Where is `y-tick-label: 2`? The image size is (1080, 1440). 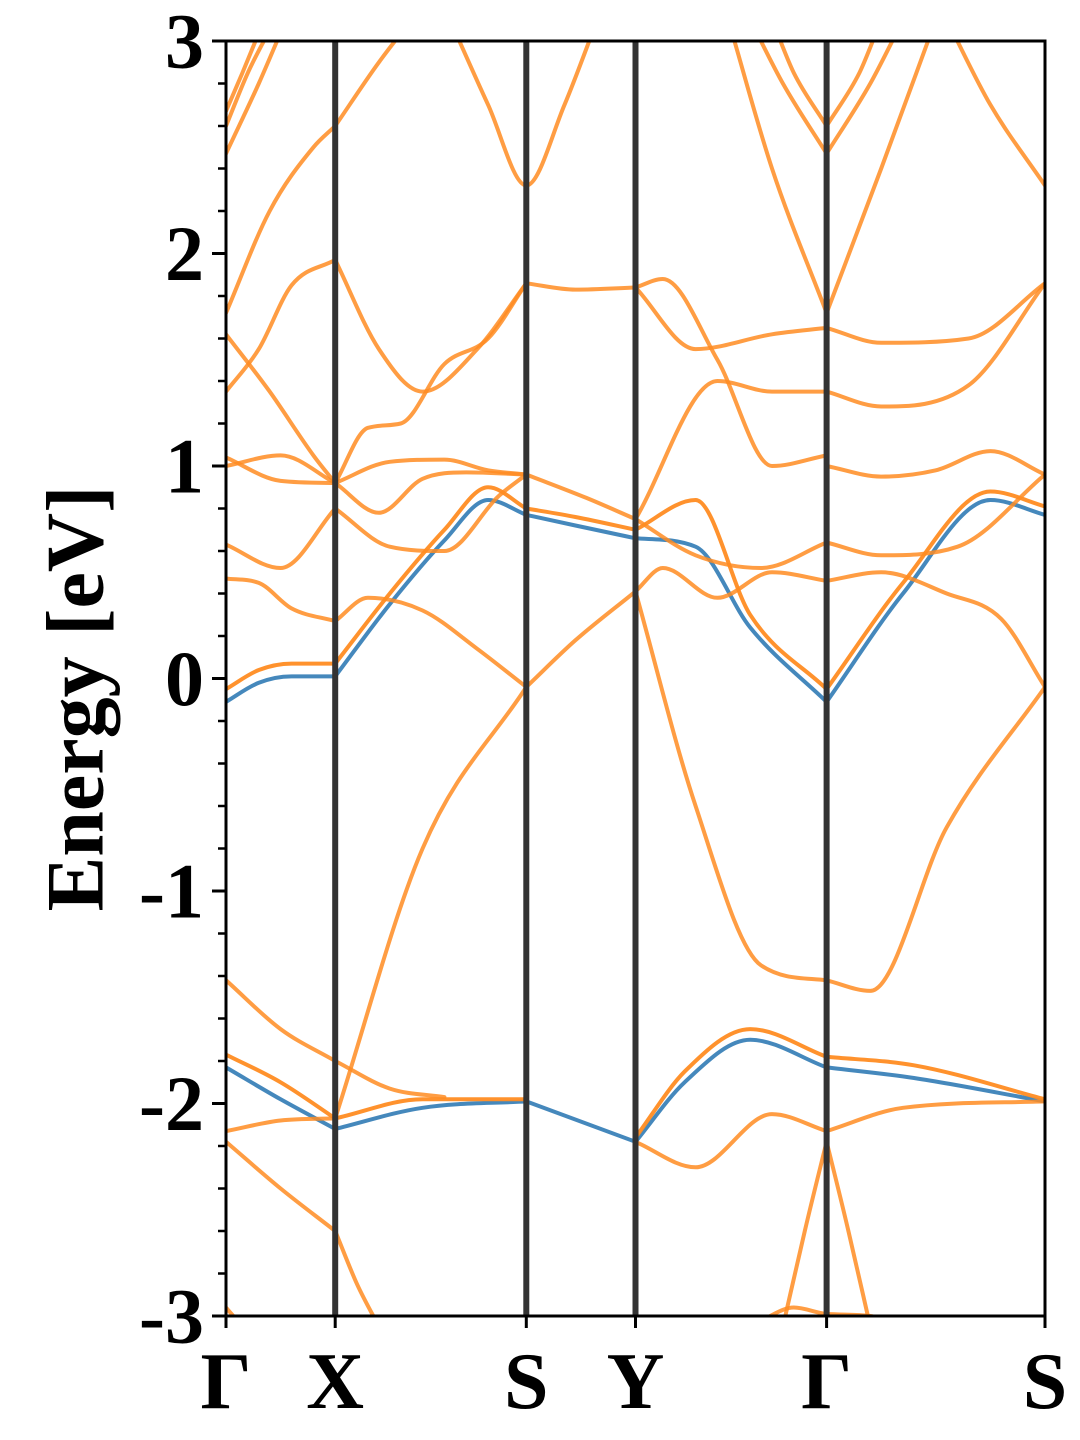
y-tick-label: 2 is located at coordinates (184, 253).